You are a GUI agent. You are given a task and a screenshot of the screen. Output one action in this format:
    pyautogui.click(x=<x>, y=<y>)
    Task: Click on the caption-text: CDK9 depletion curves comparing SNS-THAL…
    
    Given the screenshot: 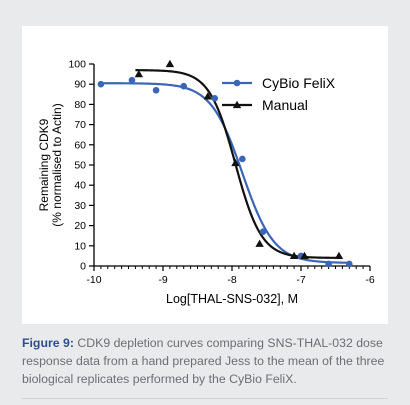 What is the action you would take?
    pyautogui.click(x=203, y=361)
    